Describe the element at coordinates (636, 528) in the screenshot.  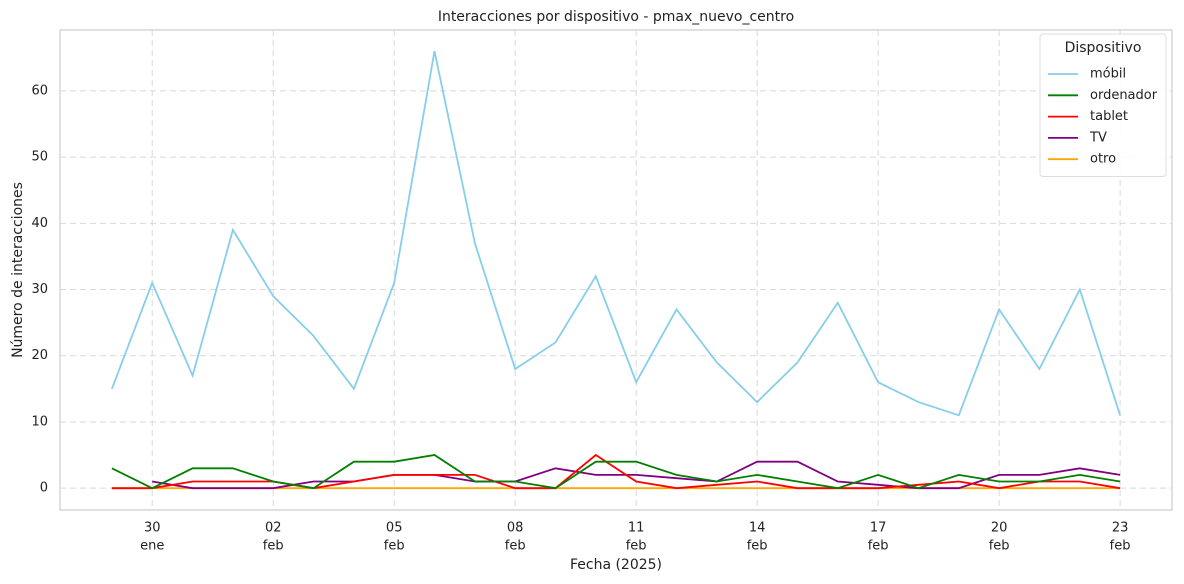
I see `x-tick-label: 11` at that location.